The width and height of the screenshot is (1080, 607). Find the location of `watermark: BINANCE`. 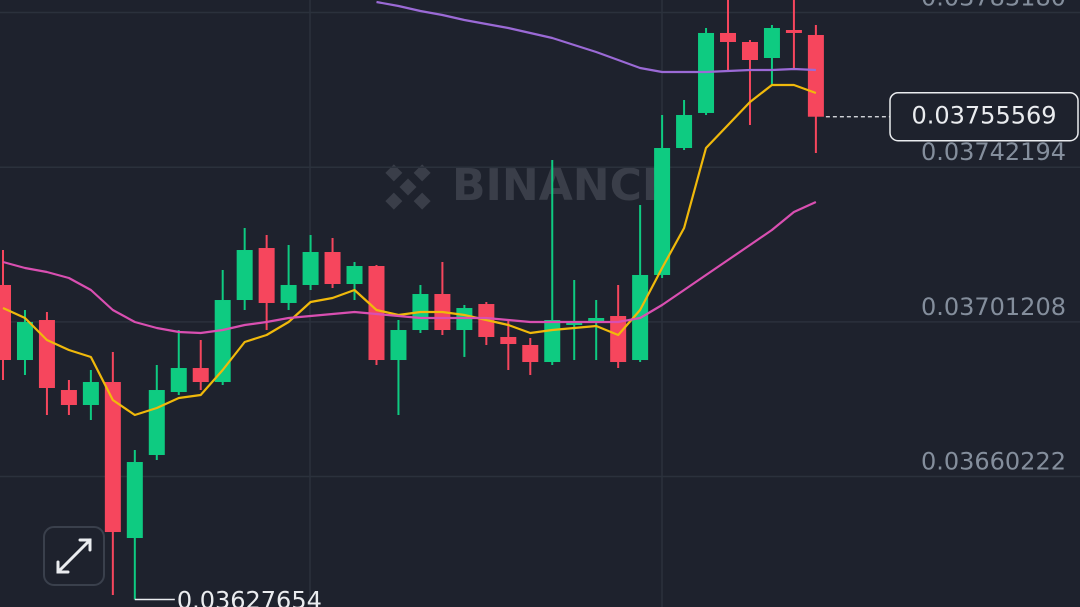

watermark: BINANCE is located at coordinates (528, 185).